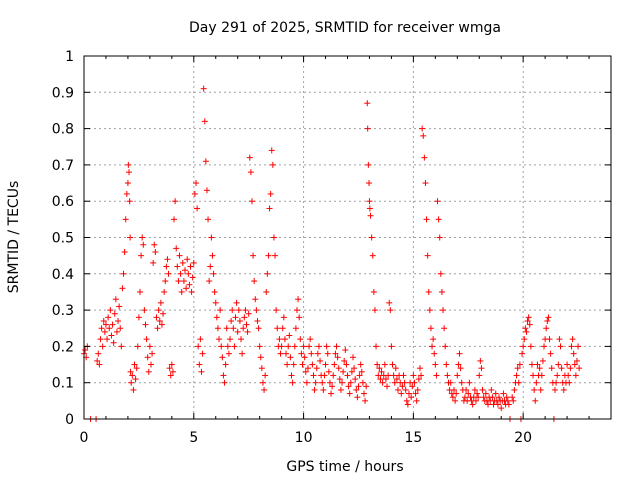 This screenshot has height=480, width=640. I want to click on y-tick-label: 0.6, so click(63, 202).